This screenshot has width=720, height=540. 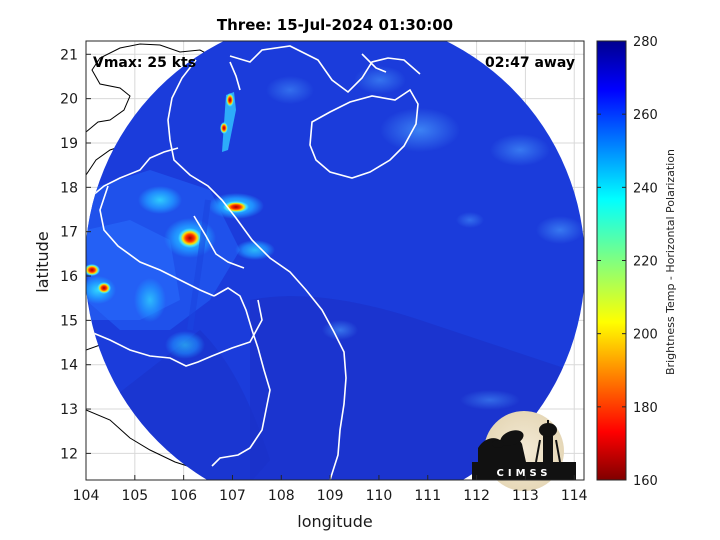 I want to click on vmax-annotation: Vmax: 25 kts, so click(x=144, y=63).